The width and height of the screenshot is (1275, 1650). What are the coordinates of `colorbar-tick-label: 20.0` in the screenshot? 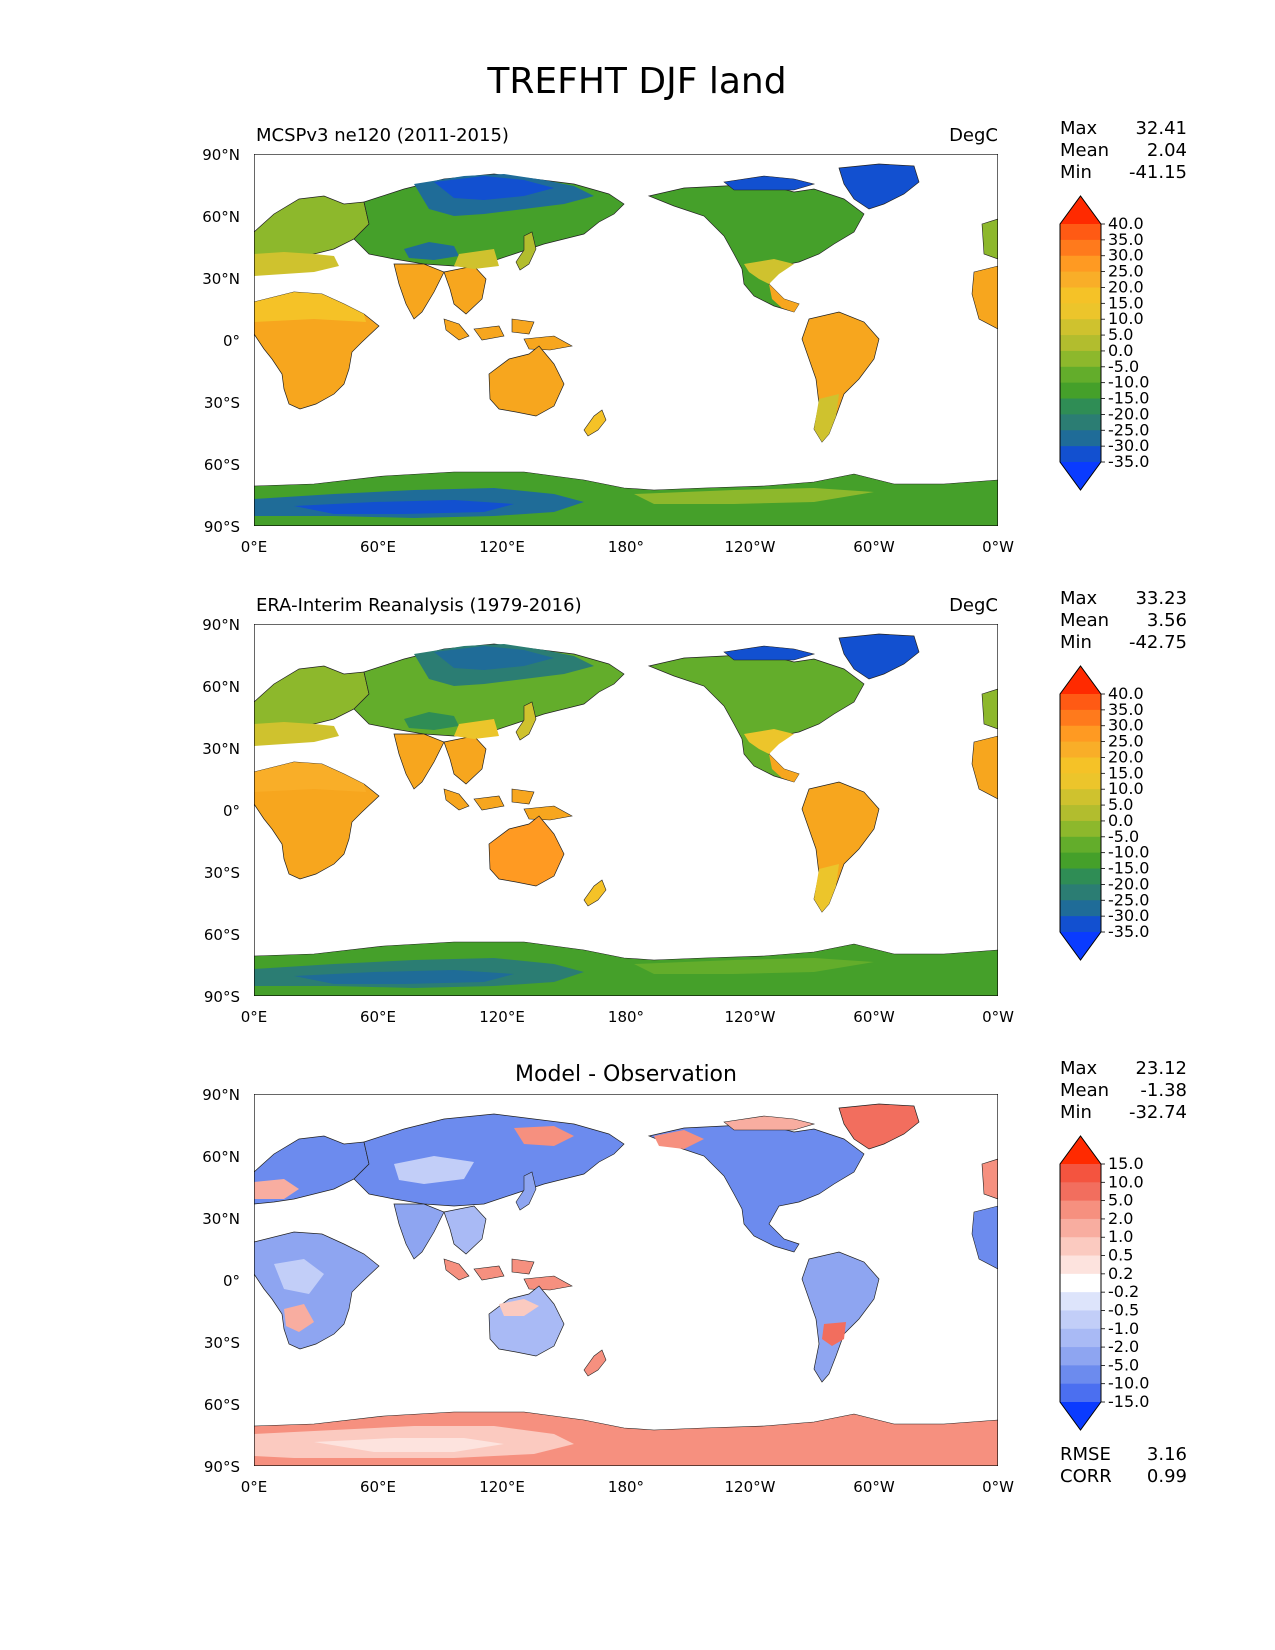 It's located at (1126, 756).